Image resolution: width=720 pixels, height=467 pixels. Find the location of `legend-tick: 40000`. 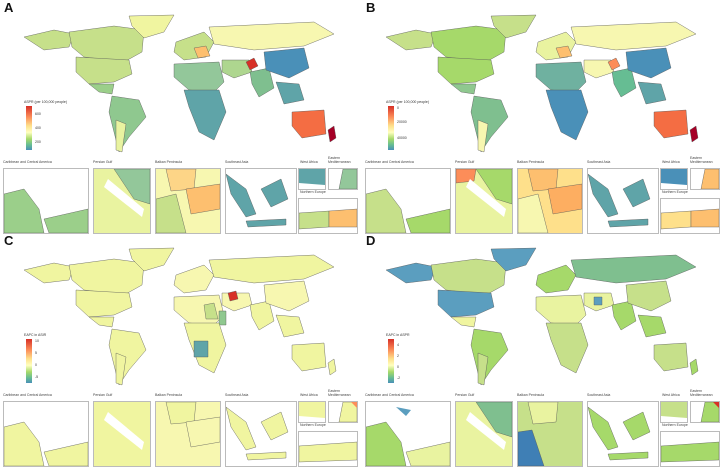

legend-tick: 40000 is located at coordinates (402, 138).